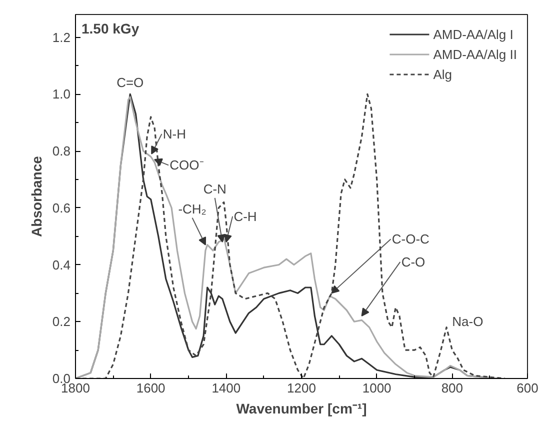  What do you see at coordinates (475, 54) in the screenshot?
I see `legend-label: AMD-AA/Alg II` at bounding box center [475, 54].